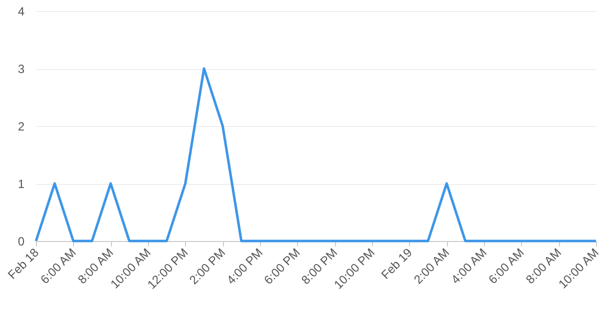 Image resolution: width=607 pixels, height=322 pixels. Describe the element at coordinates (21, 69) in the screenshot. I see `y-tick-label: 3` at that location.